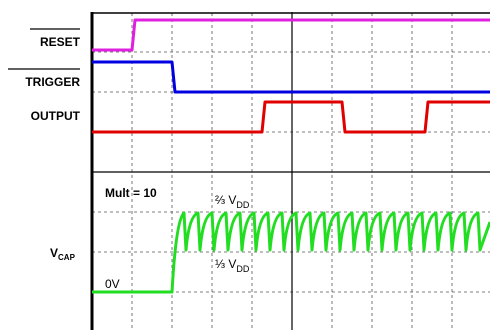 This screenshot has height=330, width=490. I want to click on one-third-sub: DD, so click(242, 269).